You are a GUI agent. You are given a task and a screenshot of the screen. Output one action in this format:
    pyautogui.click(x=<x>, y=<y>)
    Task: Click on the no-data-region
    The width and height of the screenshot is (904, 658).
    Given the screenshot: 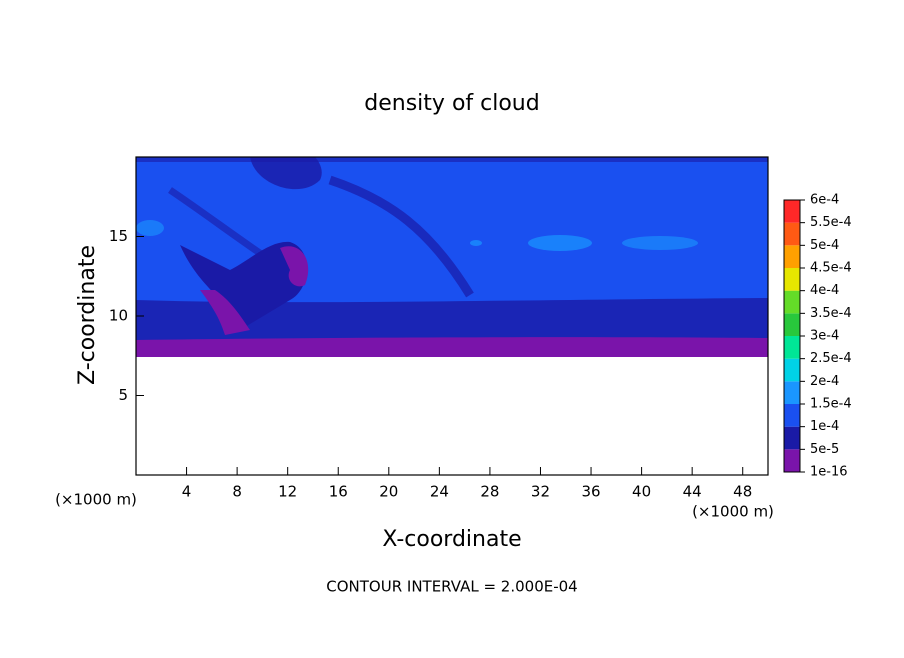 What is the action you would take?
    pyautogui.click(x=452, y=416)
    